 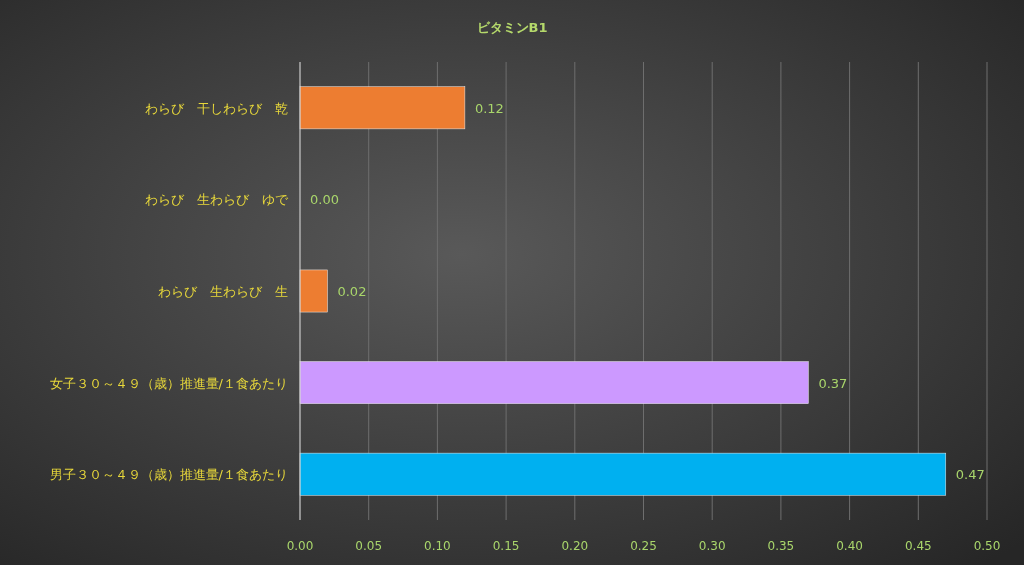 I want to click on x-tick-label: 0.00, so click(x=300, y=546).